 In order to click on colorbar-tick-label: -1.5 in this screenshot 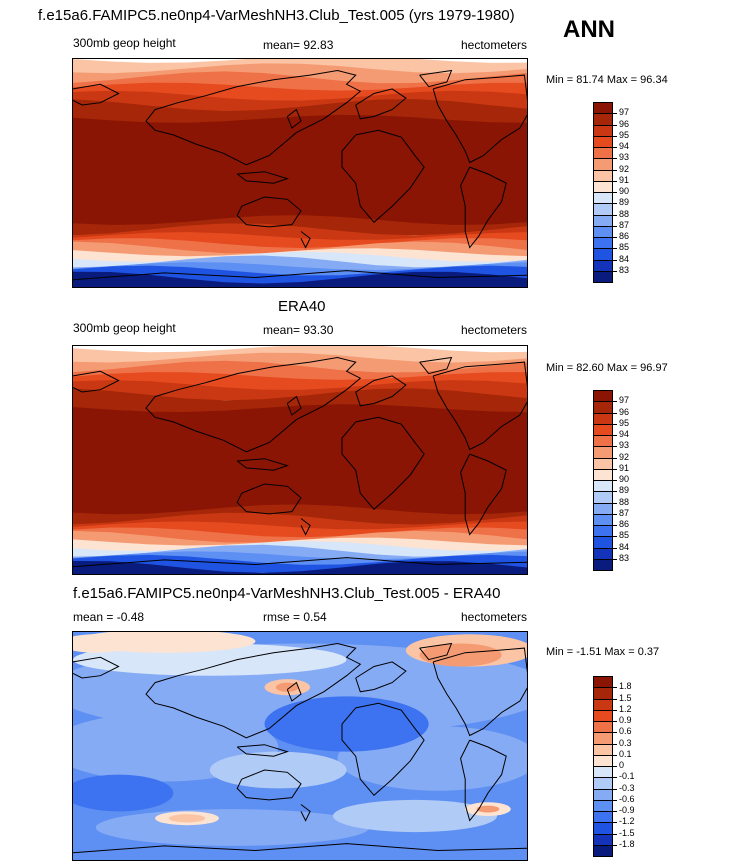, I will do `click(627, 832)`.